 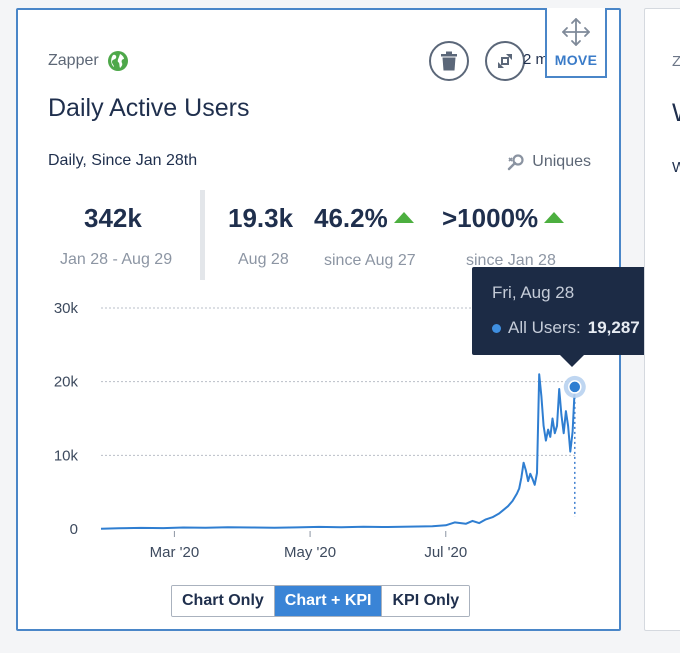 What do you see at coordinates (66, 308) in the screenshot?
I see `y-tick-label: 30k` at bounding box center [66, 308].